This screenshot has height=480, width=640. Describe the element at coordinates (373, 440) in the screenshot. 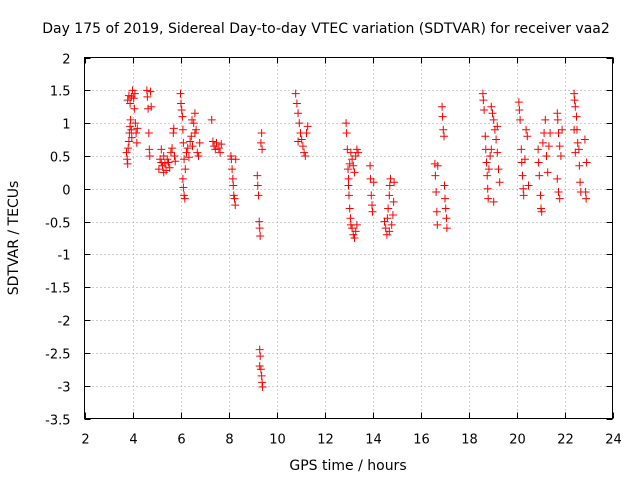

I see `x-tick-label: 14` at that location.